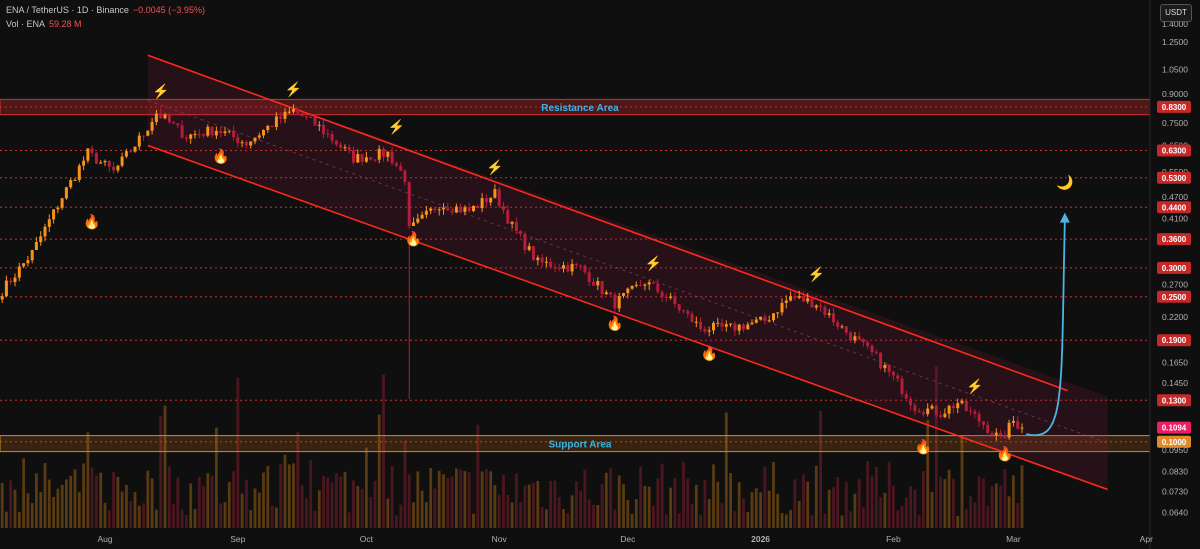 The image size is (1200, 549). Describe the element at coordinates (708, 353) in the screenshot. I see `fire-icon: 🔥` at that location.